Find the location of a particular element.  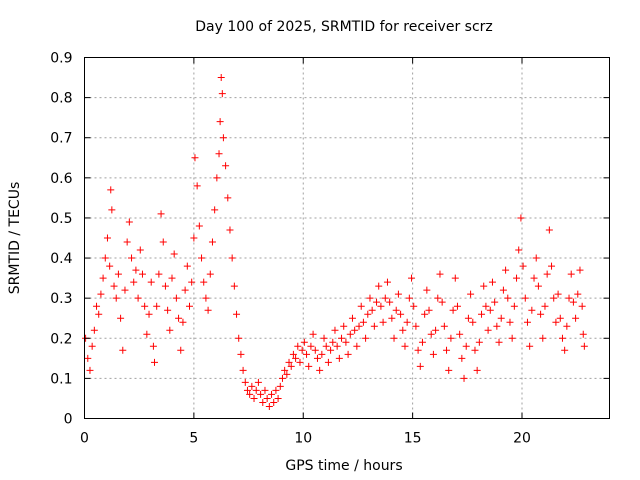

x-tick-label: 20 is located at coordinates (522, 439).